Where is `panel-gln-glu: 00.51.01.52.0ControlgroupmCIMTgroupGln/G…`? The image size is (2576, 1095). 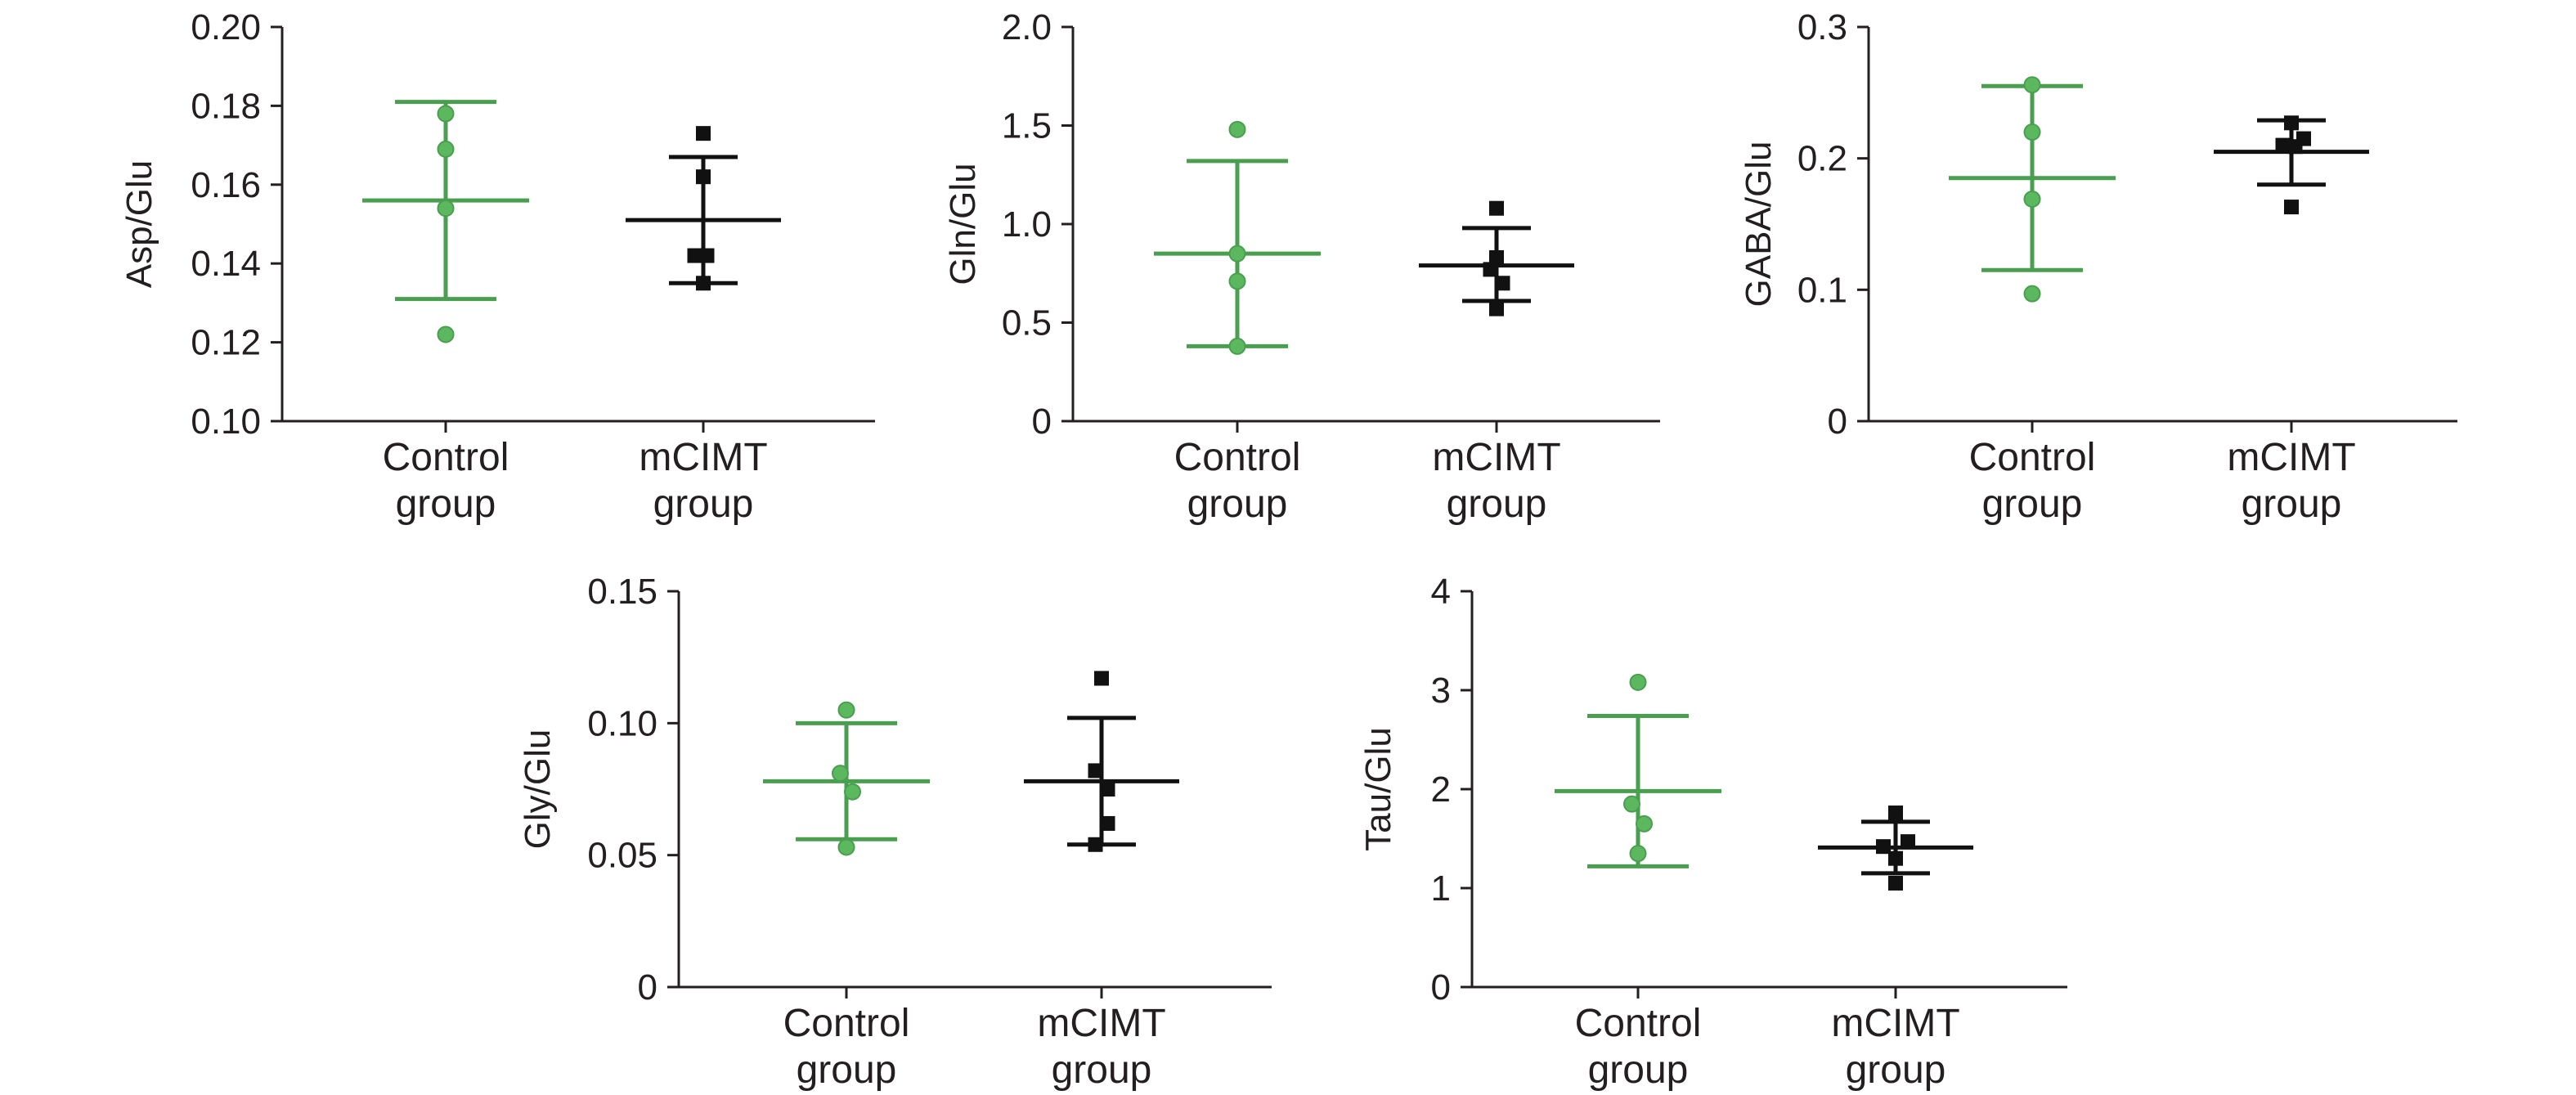
panel-gln-glu: 00.51.01.52.0ControlgroupmCIMTgroupGln/G… is located at coordinates (1301, 266).